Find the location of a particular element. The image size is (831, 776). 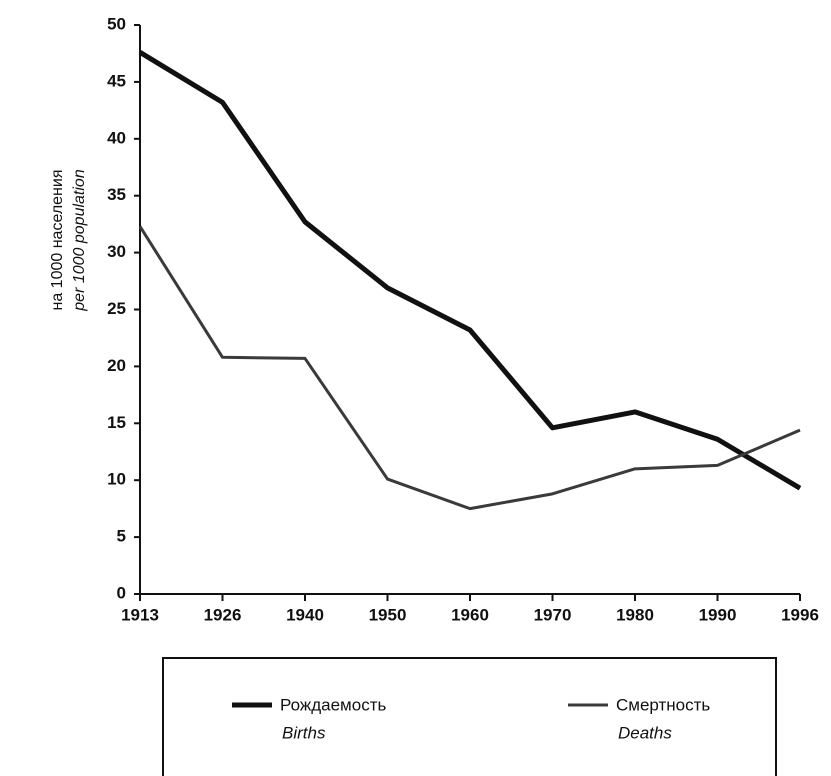

y-tick-label: 5 is located at coordinates (121, 536).